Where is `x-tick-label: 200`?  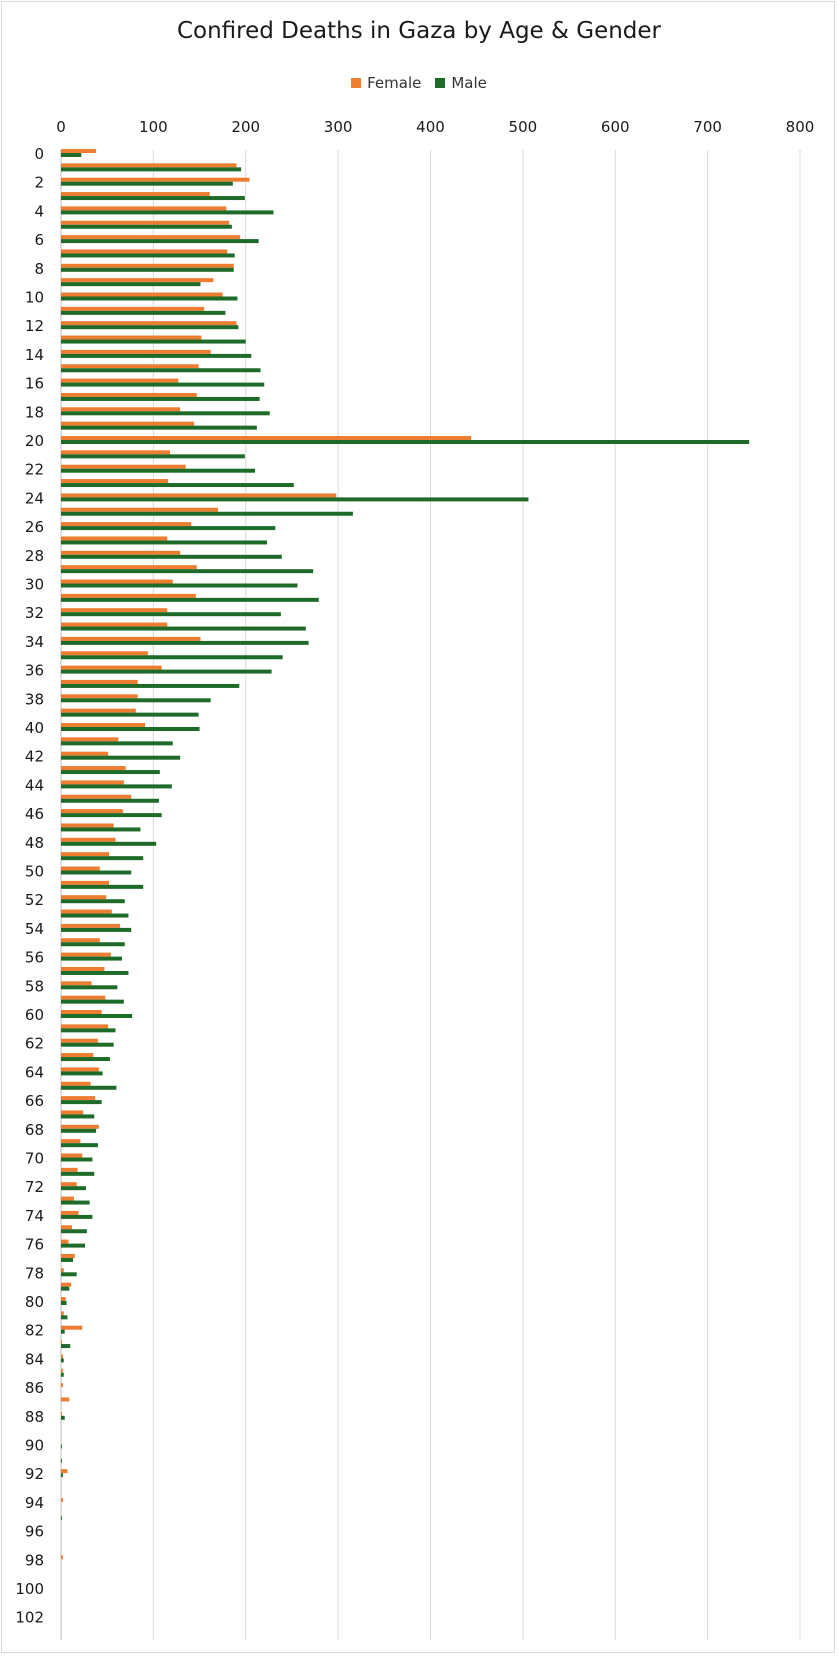
x-tick-label: 200 is located at coordinates (245, 127).